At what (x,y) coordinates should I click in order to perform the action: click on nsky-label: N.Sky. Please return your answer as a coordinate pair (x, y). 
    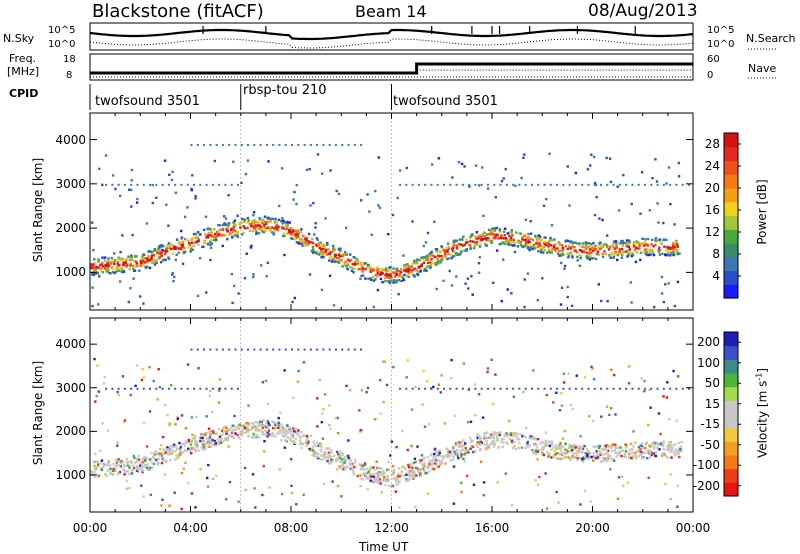
    Looking at the image, I should click on (19, 38).